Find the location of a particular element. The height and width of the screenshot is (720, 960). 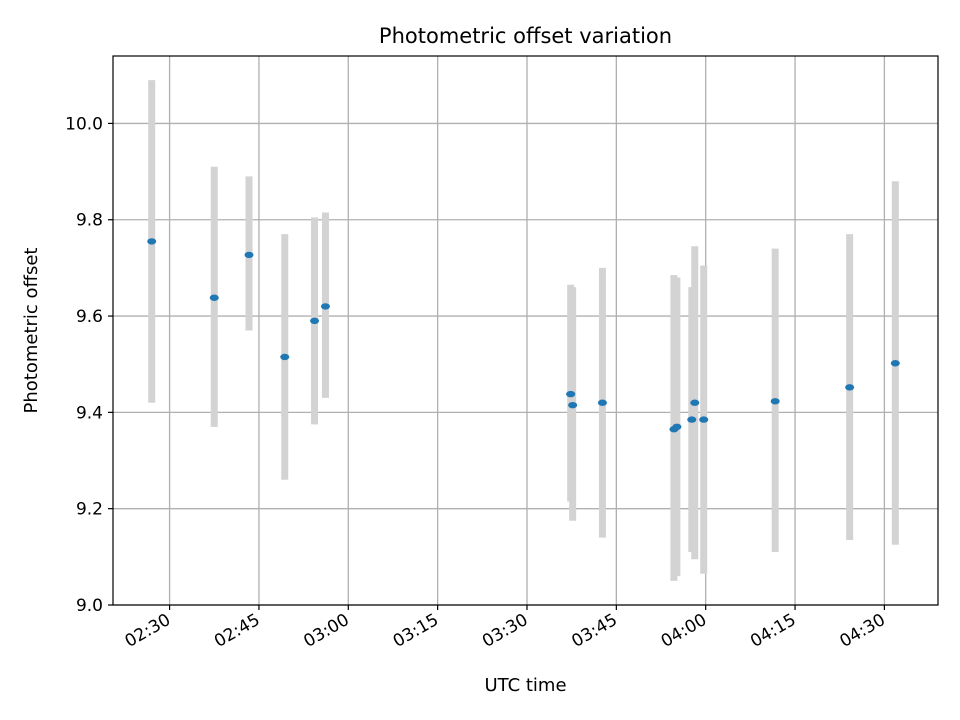

y-tick-label: 9.8 is located at coordinates (89, 221).